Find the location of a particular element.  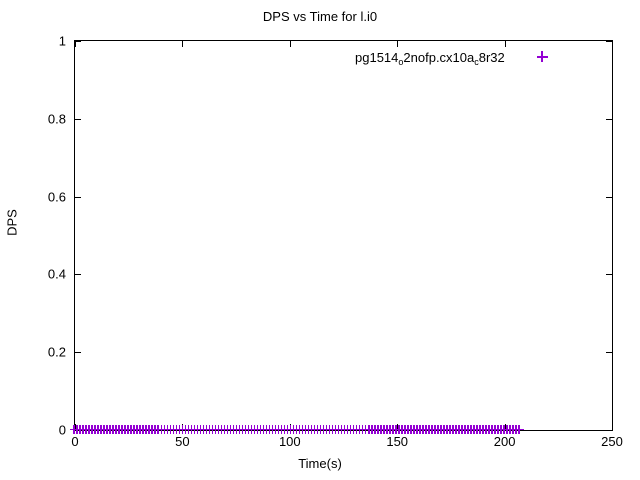

x-axis-tick-labels: 0 50 100 150 200 250 is located at coordinates (346, 444).